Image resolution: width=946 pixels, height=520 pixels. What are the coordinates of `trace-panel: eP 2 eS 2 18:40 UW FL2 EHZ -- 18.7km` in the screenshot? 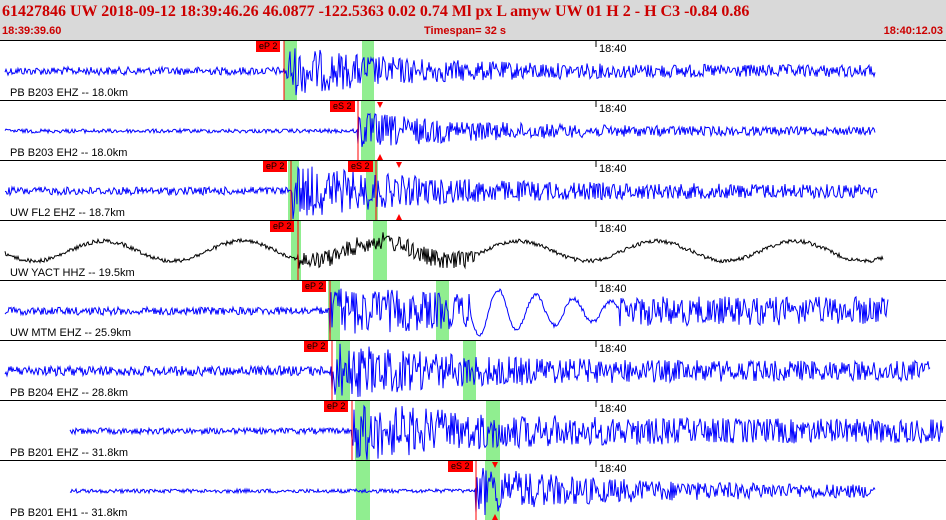 It's located at (473, 190).